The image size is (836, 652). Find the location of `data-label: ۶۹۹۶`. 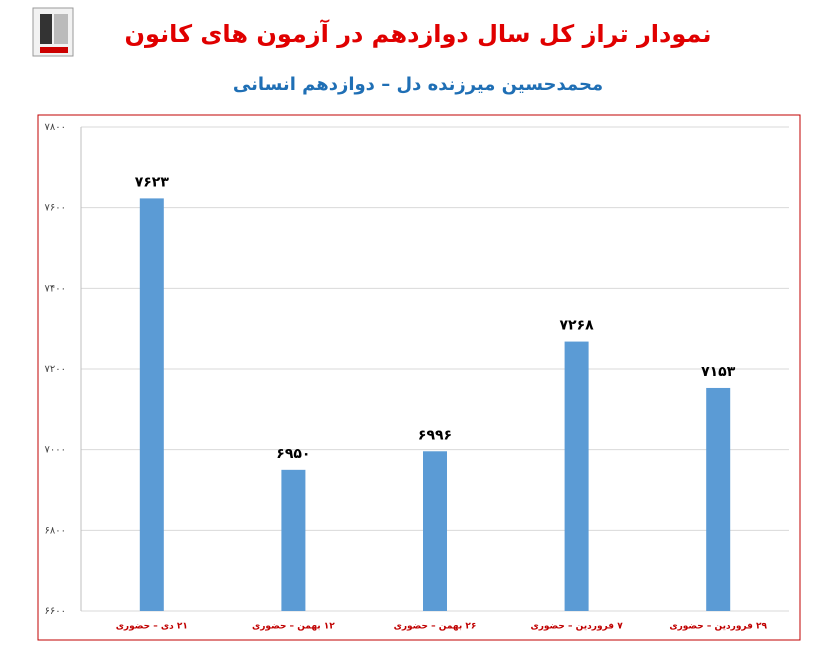

data-label: ۶۹۹۶ is located at coordinates (435, 435).